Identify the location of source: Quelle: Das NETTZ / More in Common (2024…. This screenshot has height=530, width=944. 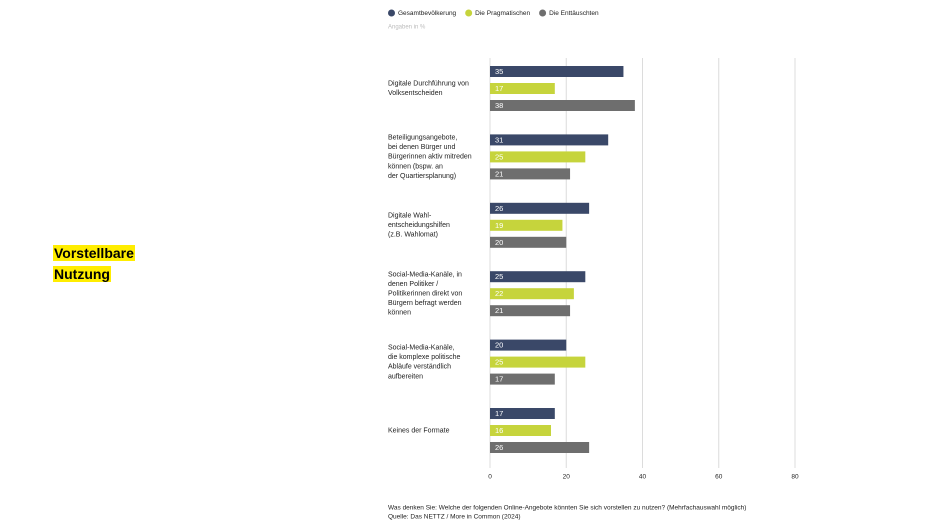
(454, 517).